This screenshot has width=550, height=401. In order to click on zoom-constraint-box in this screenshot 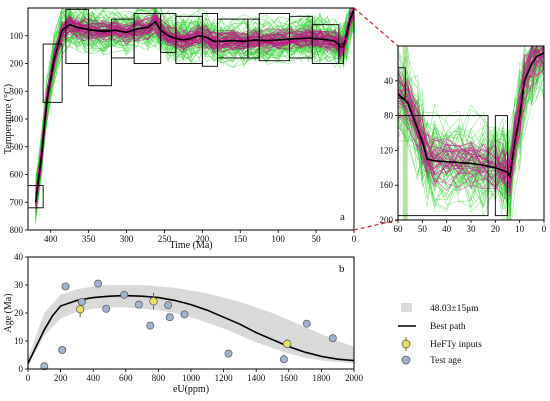, I will do `click(501, 166)`.